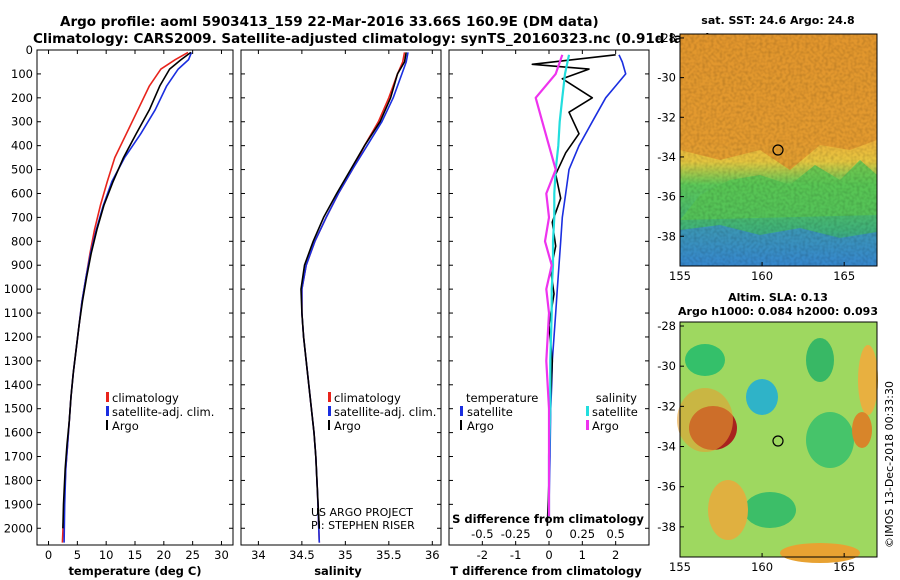 This screenshot has width=900, height=580. What do you see at coordinates (605, 426) in the screenshot?
I see `legend-label-salinity-argo: Argo` at bounding box center [605, 426].